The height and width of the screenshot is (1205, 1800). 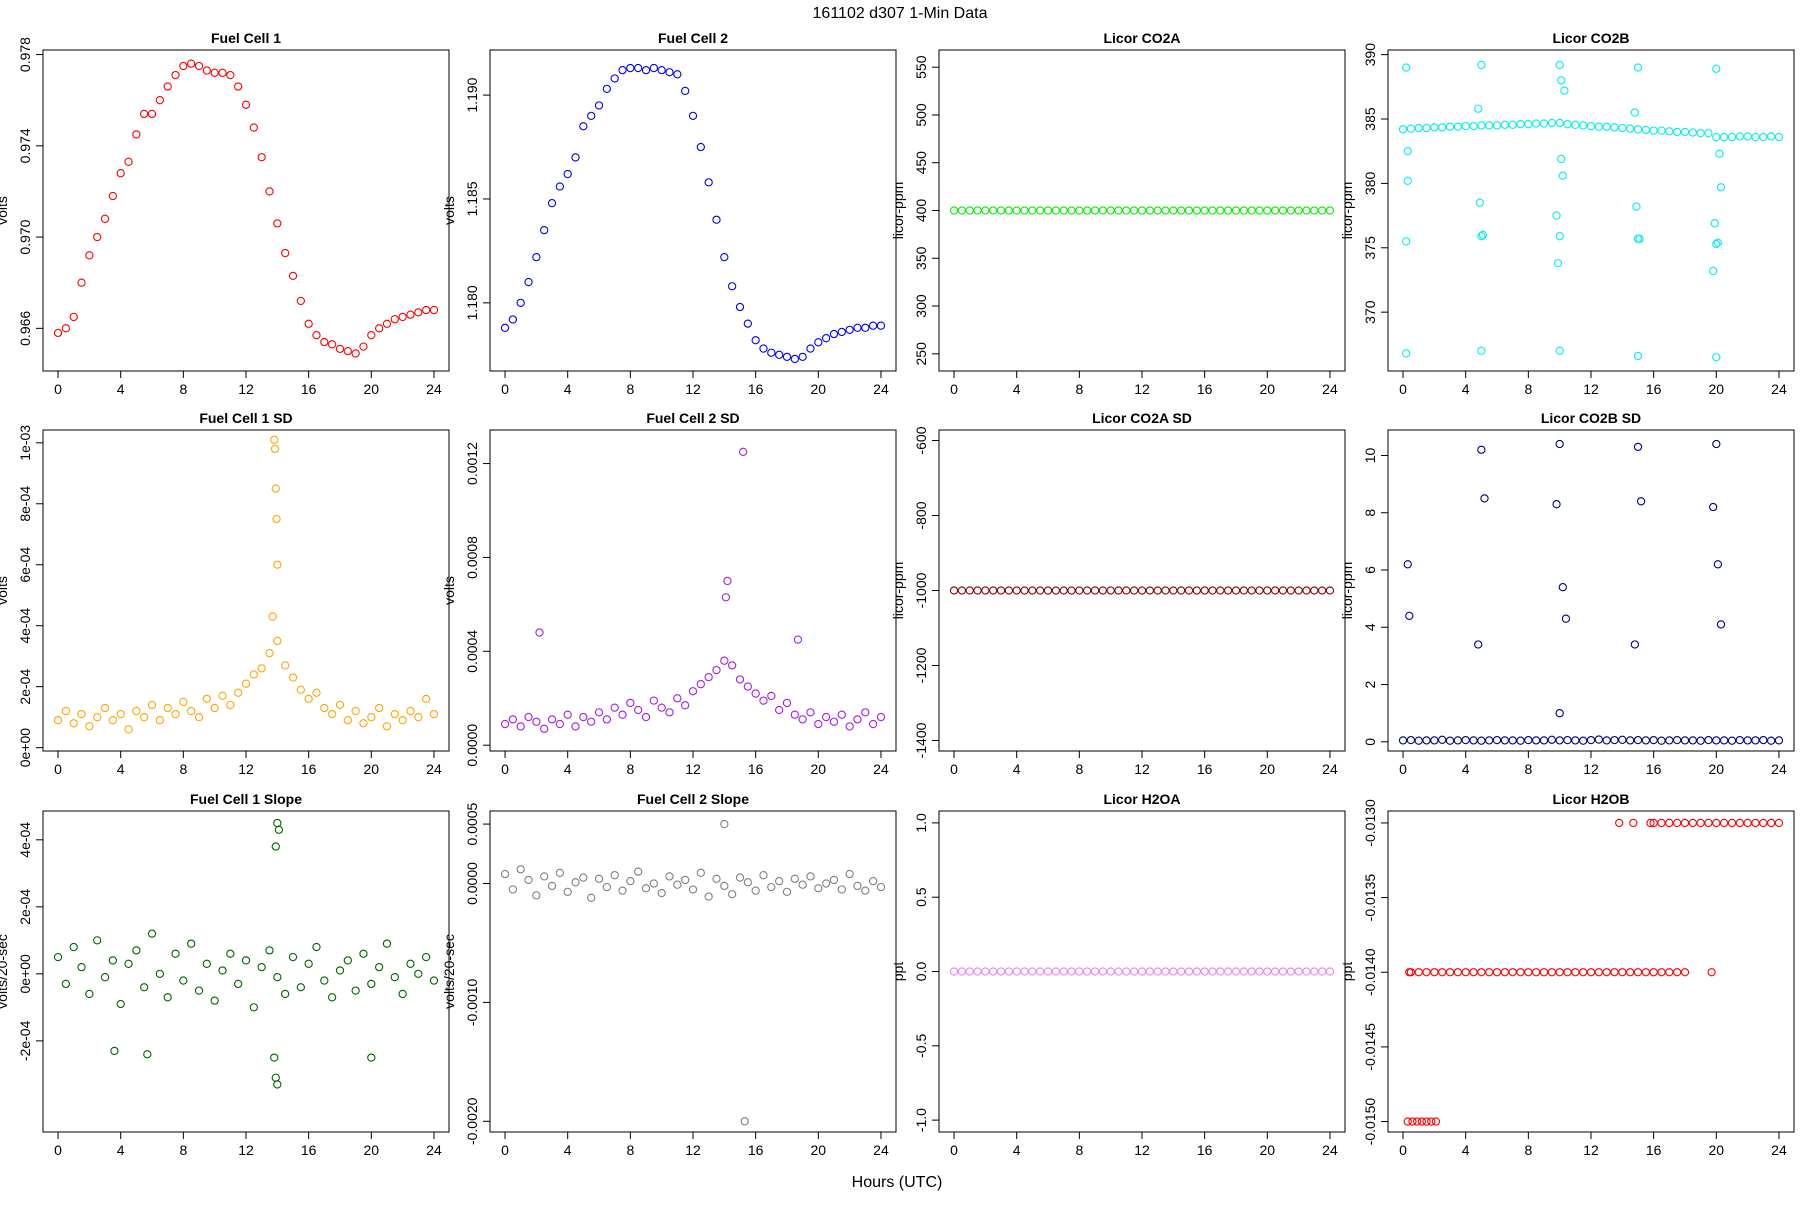 I want to click on y-tick-label: -0.0130, so click(x=1370, y=823).